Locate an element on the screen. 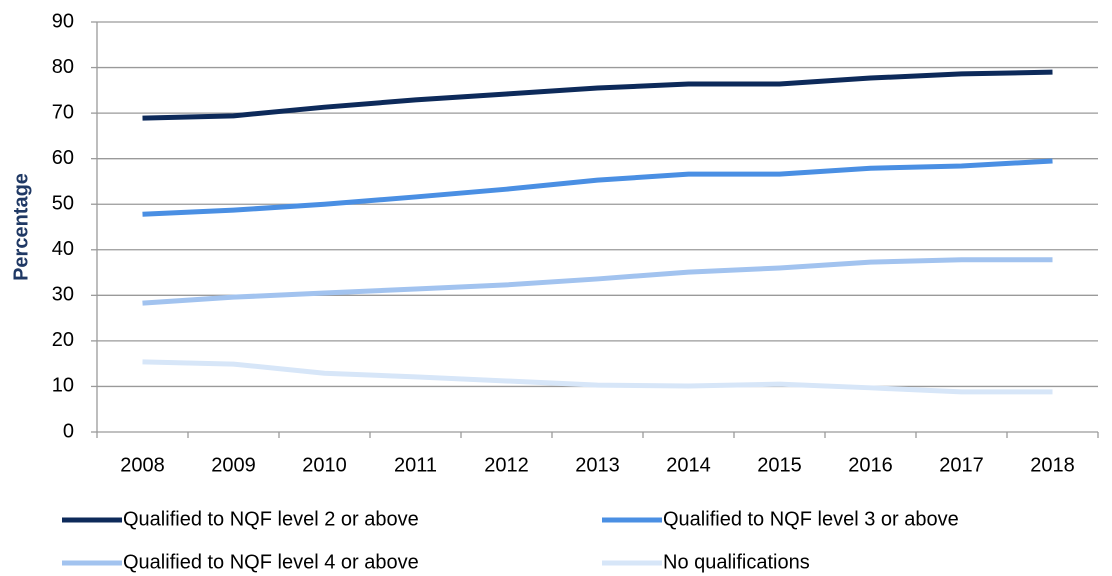 The height and width of the screenshot is (576, 1112). x-tick-label: 2012 is located at coordinates (506, 465).